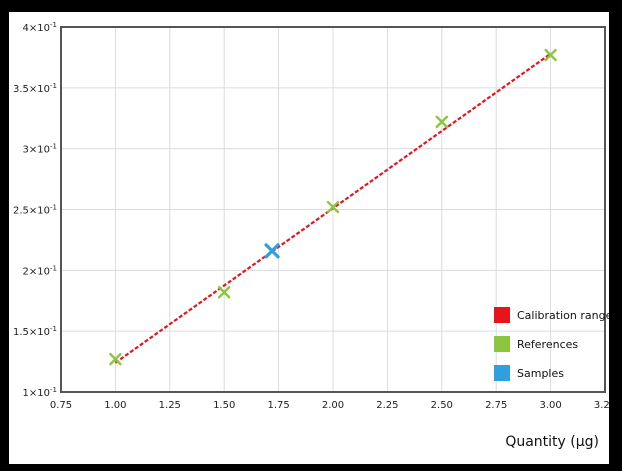  Describe the element at coordinates (601, 405) in the screenshot. I see `x-tick-label: 3.25` at that location.